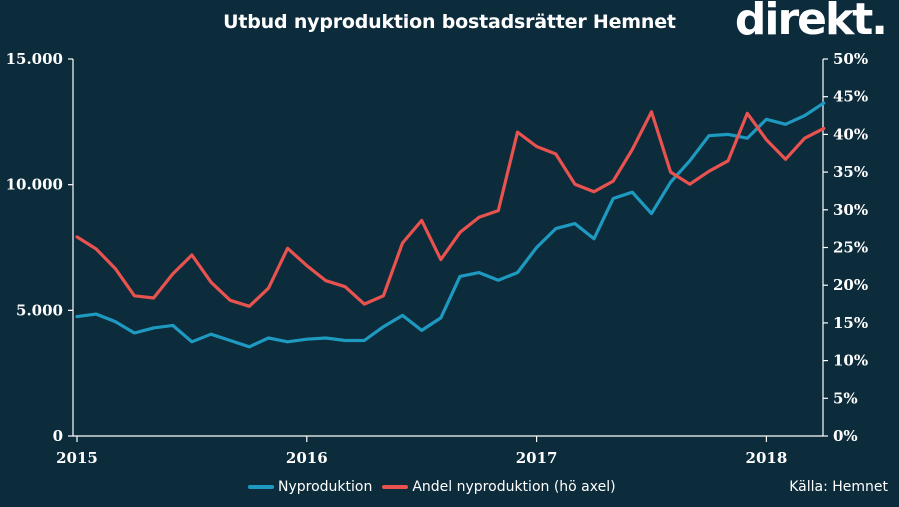 This screenshot has height=507, width=899. I want to click on right-y-tick-label: 35%, so click(850, 172).